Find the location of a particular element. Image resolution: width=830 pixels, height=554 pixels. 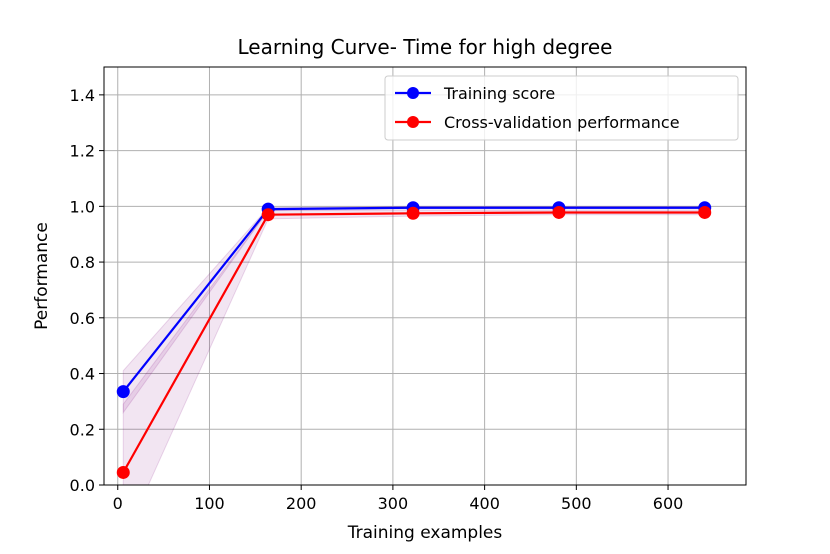

y-tick-label: 0.6 is located at coordinates (82, 318).